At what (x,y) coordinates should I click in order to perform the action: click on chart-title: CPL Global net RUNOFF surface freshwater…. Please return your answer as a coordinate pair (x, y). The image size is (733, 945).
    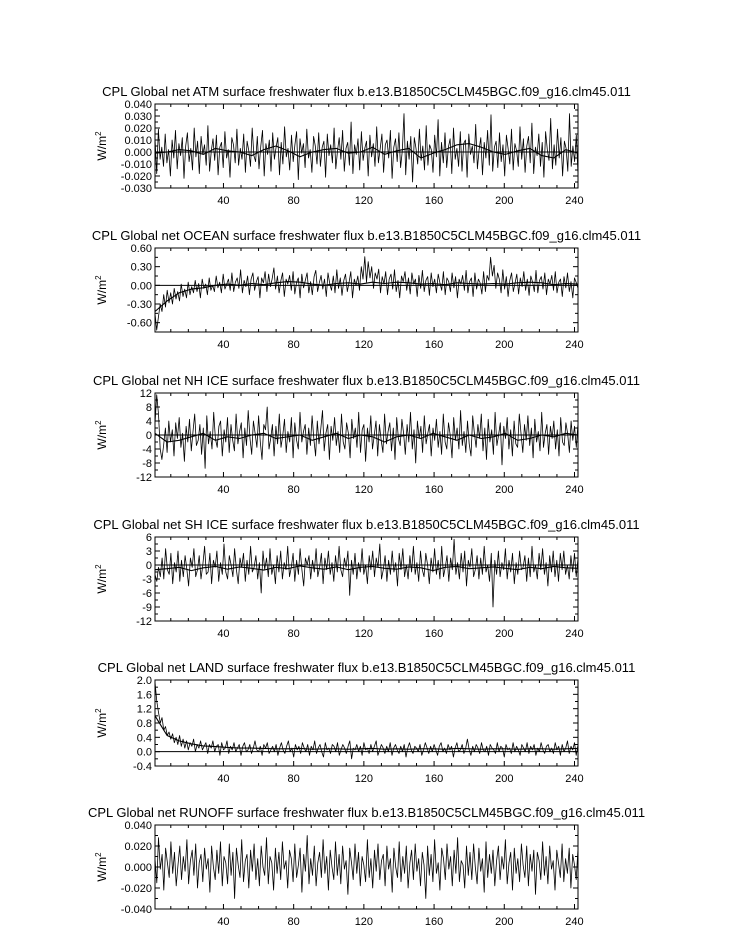
    Looking at the image, I should click on (366, 812).